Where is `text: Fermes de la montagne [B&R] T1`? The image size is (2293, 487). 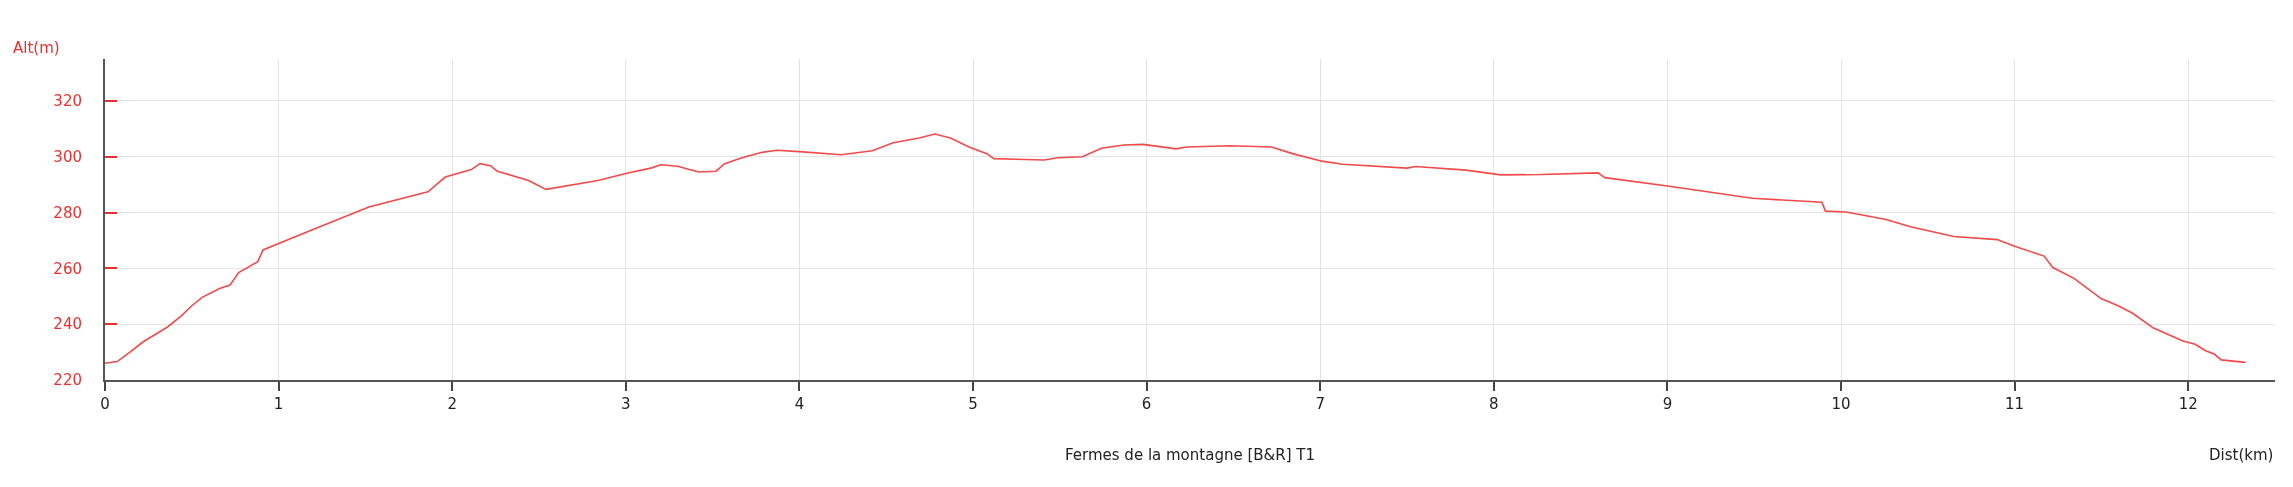 text: Fermes de la montagne [B&R] T1 is located at coordinates (1190, 455).